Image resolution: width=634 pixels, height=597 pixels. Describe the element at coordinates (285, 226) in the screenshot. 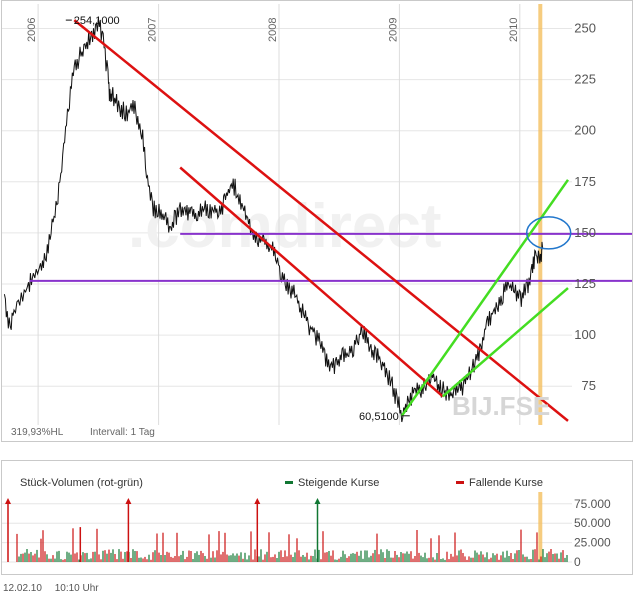

I see `watermark: .comdirect` at that location.